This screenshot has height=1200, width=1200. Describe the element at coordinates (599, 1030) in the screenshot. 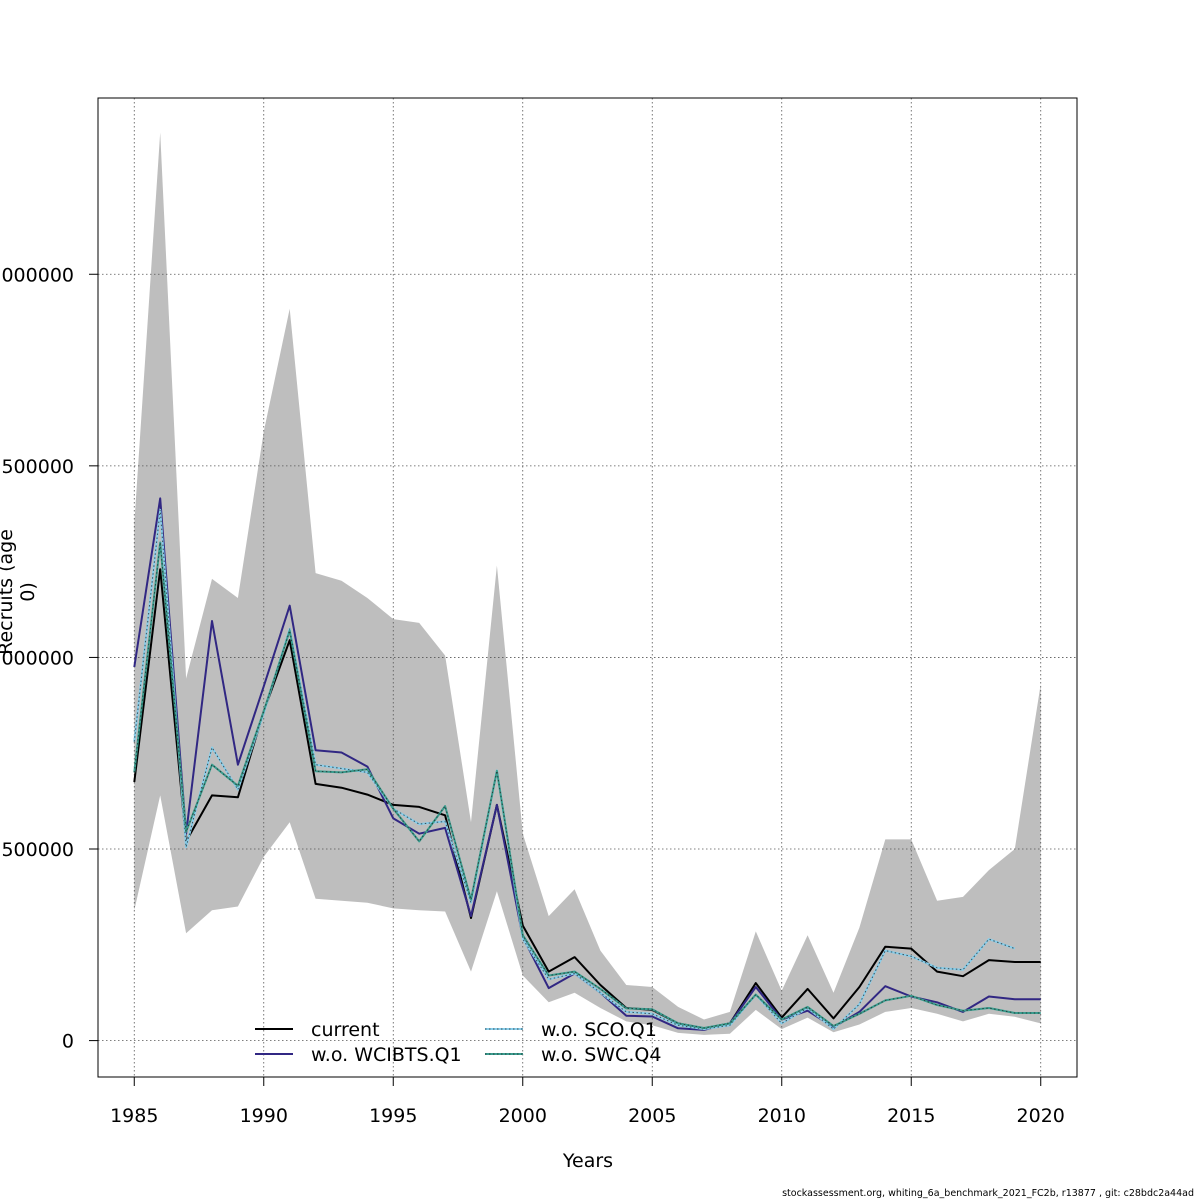

I see `legend-label: w.o. SCO.Q1` at that location.